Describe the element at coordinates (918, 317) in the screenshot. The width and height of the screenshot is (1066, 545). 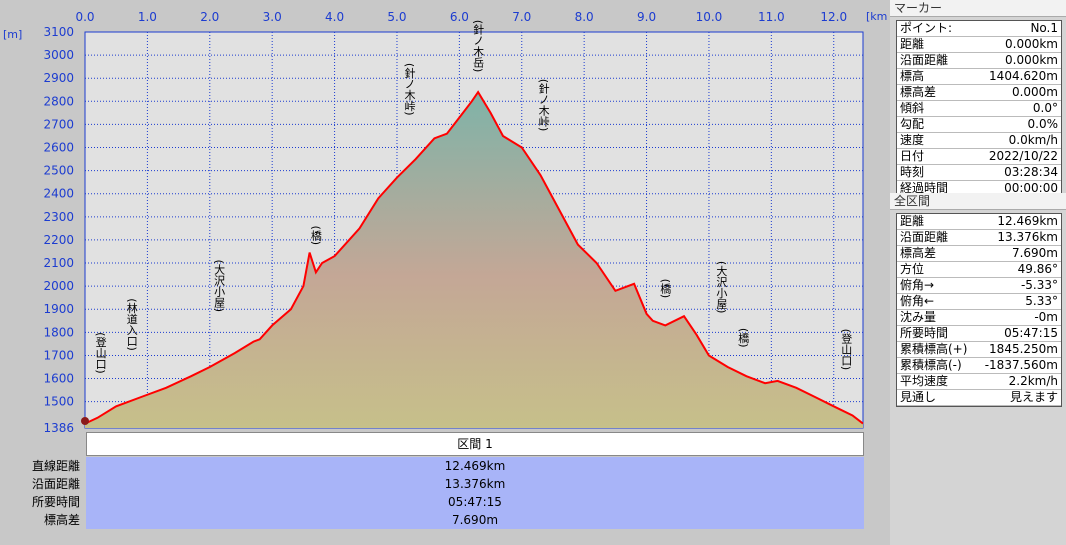
I see `whole-key: 沈み量` at that location.